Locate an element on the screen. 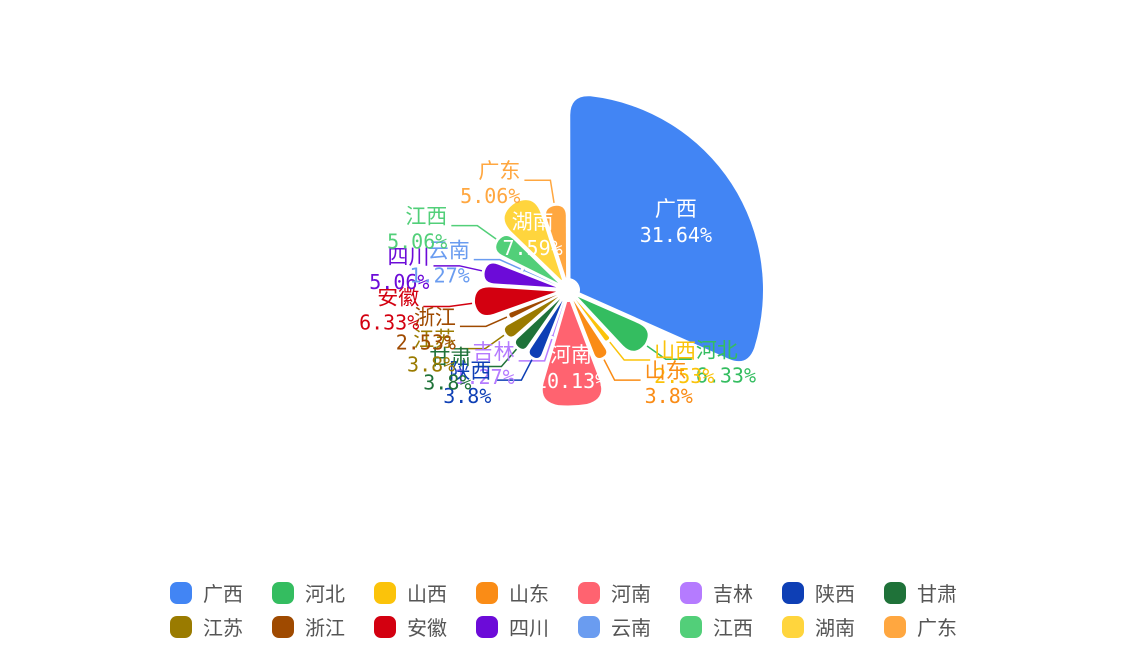 This screenshot has width=1134, height=672. slices-group is located at coordinates (618, 251).